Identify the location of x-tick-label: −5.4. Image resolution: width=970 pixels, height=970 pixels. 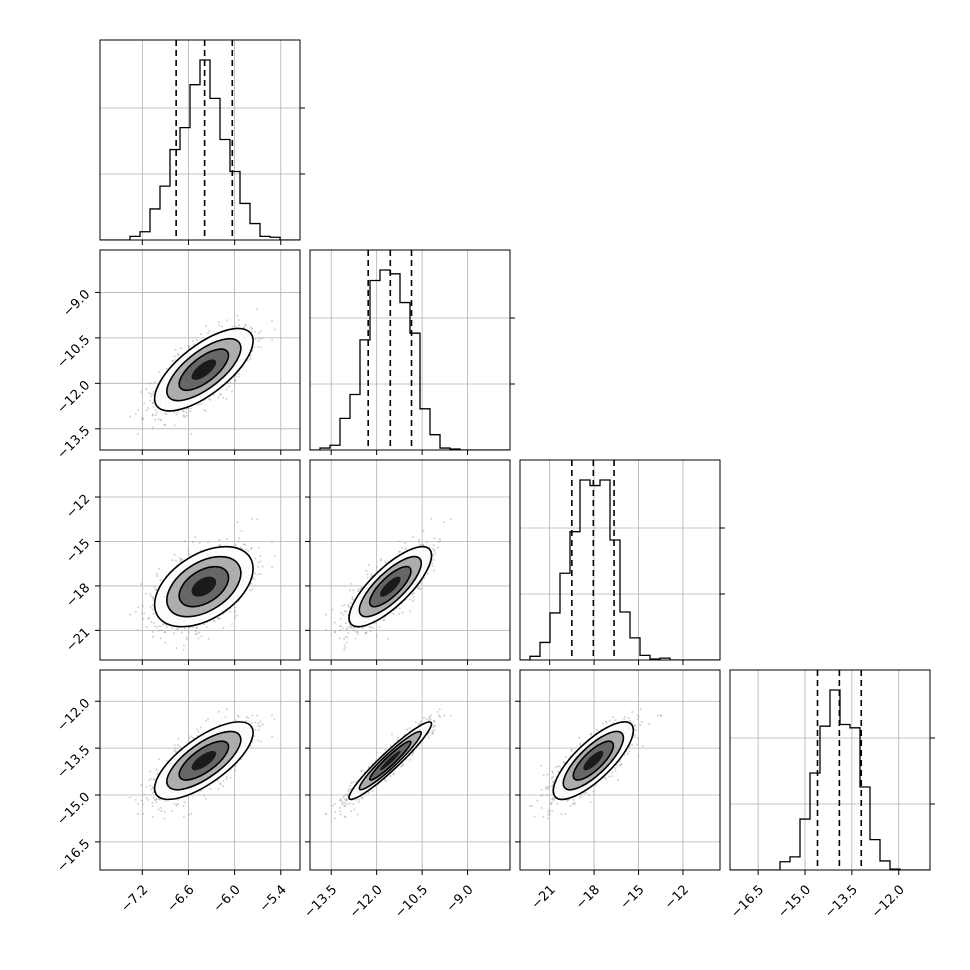
(273, 898).